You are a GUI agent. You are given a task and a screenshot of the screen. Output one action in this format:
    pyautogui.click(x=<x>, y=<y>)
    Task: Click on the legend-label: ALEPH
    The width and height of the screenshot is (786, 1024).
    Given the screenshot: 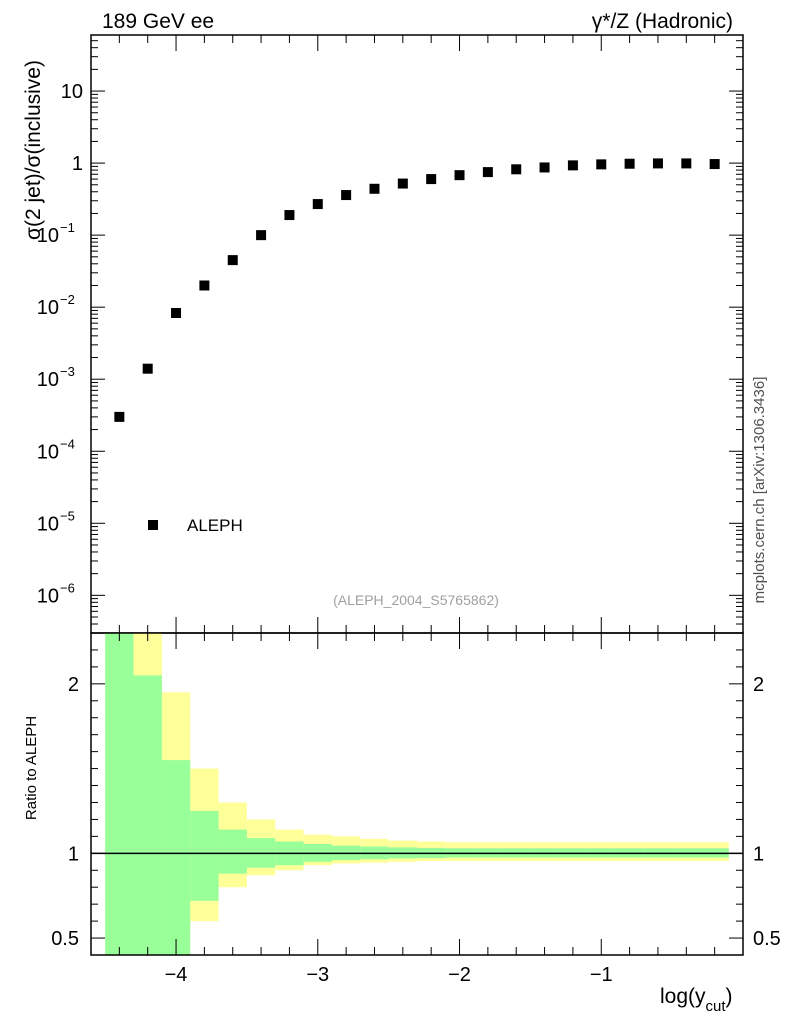 What is the action you would take?
    pyautogui.click(x=215, y=525)
    